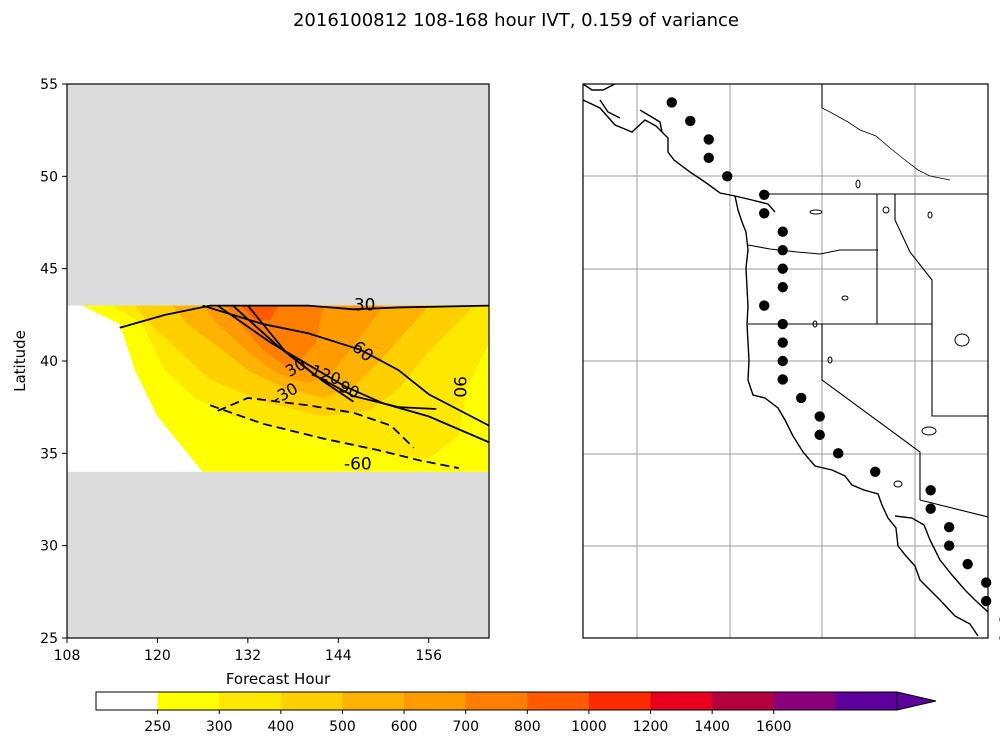 The height and width of the screenshot is (749, 1000). I want to click on colorbar-tick-label: 1400, so click(712, 727).